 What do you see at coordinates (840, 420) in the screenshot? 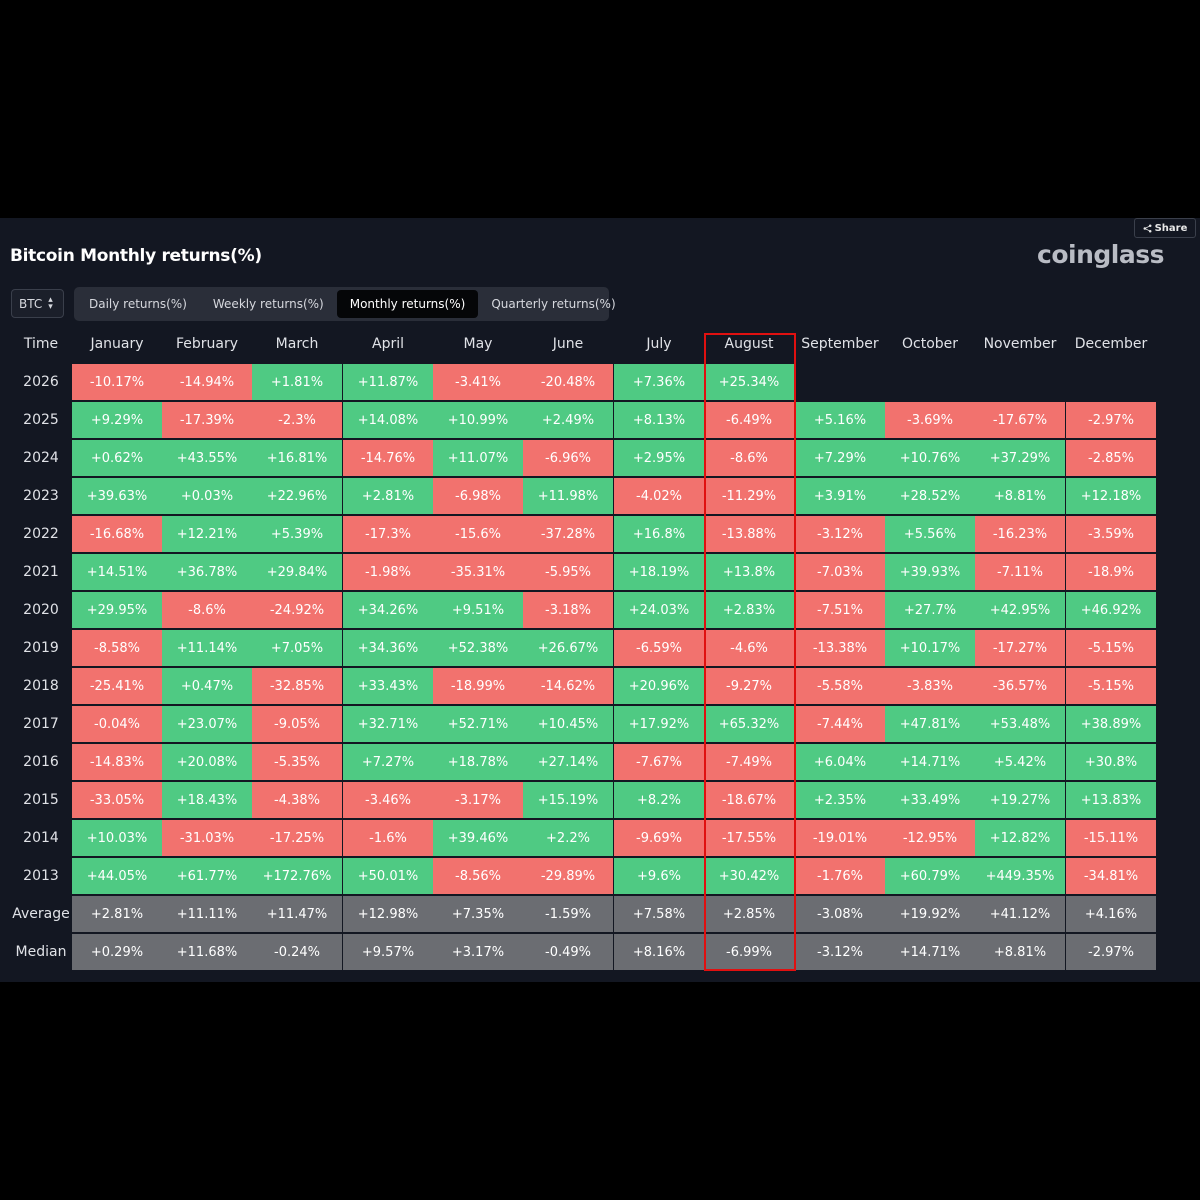
I see `return-cell: +5.16%` at bounding box center [840, 420].